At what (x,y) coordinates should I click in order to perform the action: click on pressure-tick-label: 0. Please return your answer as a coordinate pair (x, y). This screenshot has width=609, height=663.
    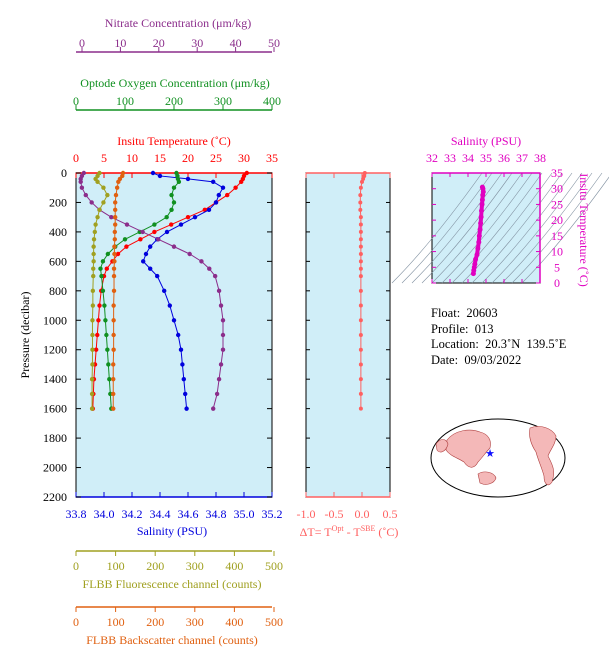
    Looking at the image, I should click on (64, 173).